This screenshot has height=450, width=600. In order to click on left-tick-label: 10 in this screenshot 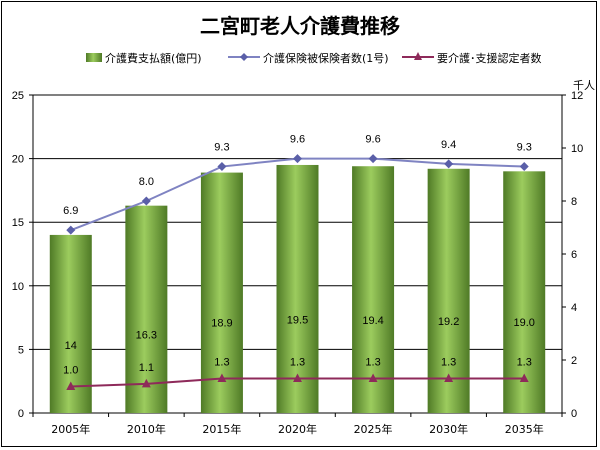, I will do `click(18, 287)`.